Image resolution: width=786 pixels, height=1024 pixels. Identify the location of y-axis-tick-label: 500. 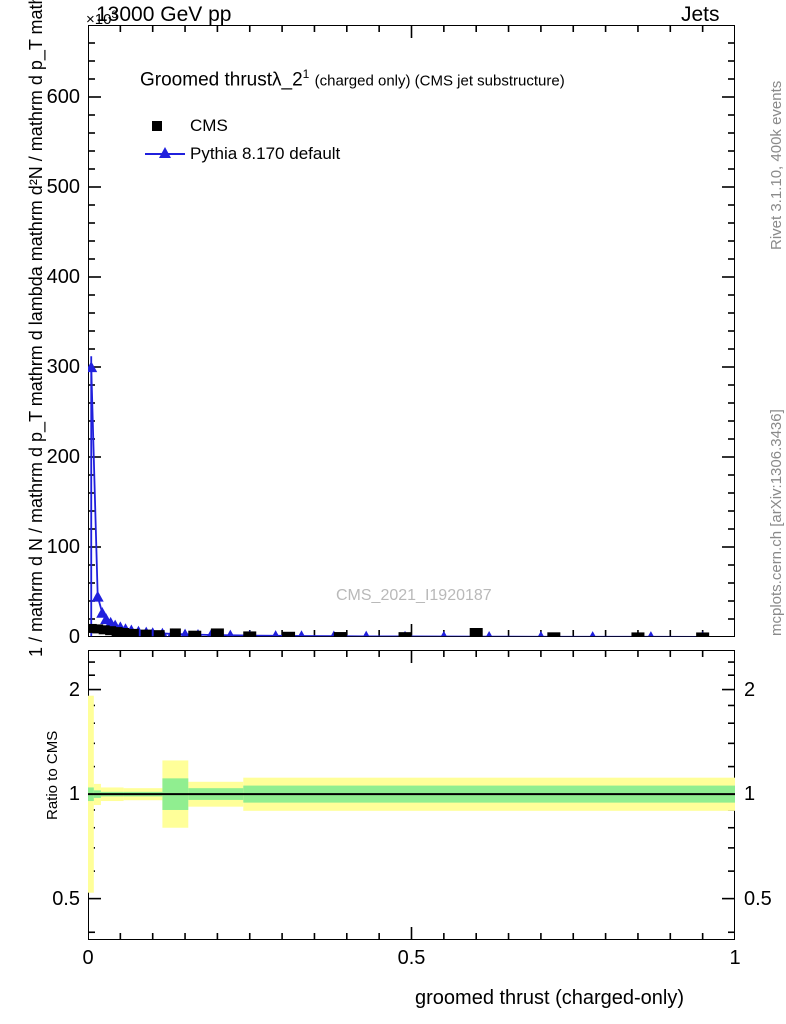
(63, 187).